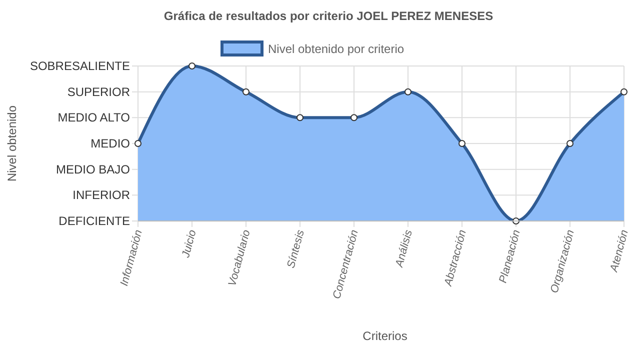  Describe the element at coordinates (12, 143) in the screenshot. I see `text: Nivel obtenido` at that location.